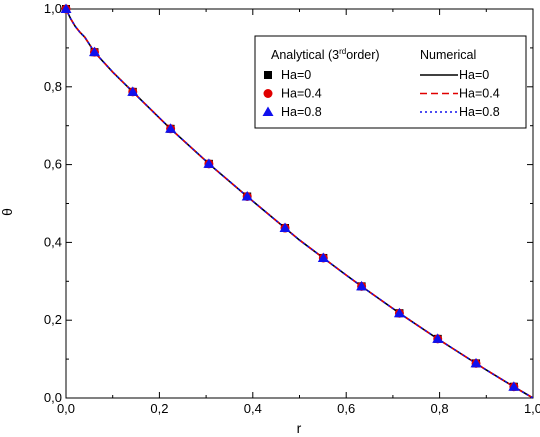 This screenshot has height=437, width=540. I want to click on x-tick-label: 0,8, so click(440, 408).